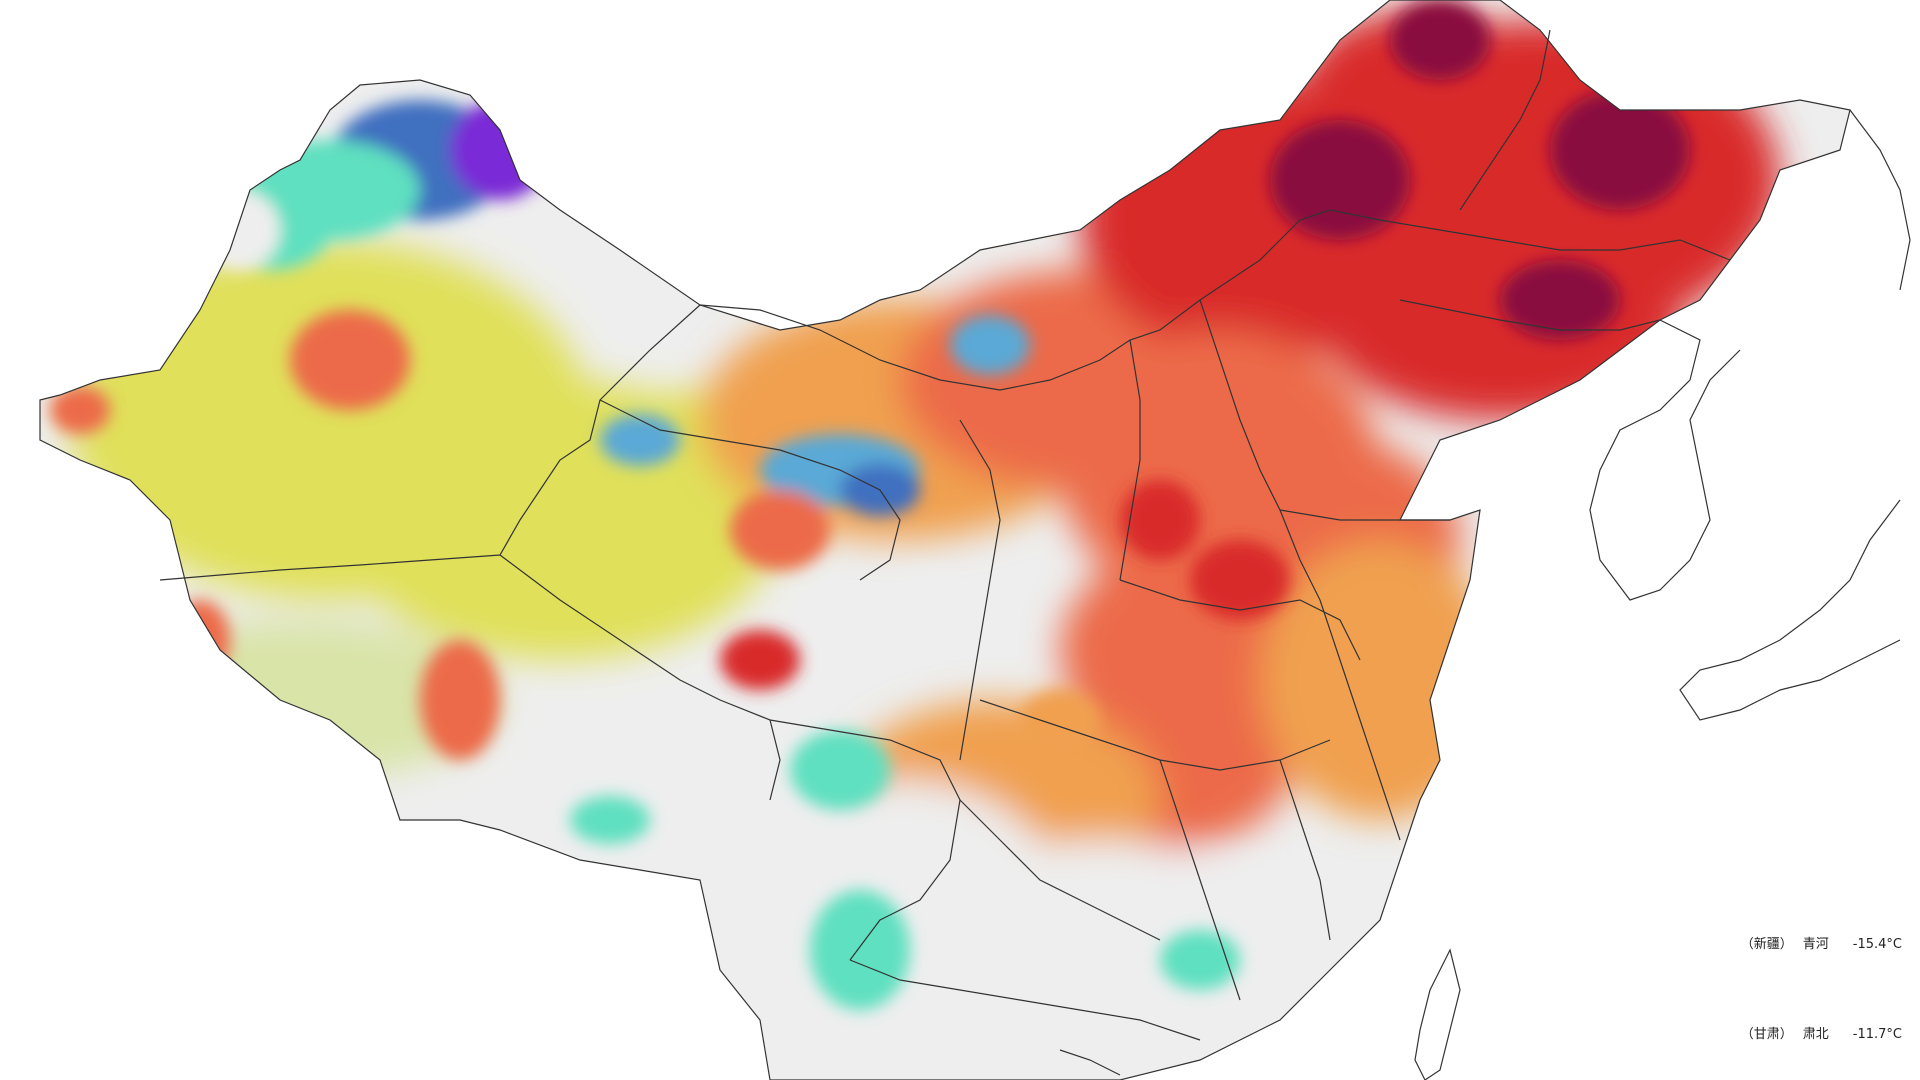 This screenshot has height=1080, width=1920. Describe the element at coordinates (980, 590) in the screenshot. I see `shaanxi-boundary` at that location.